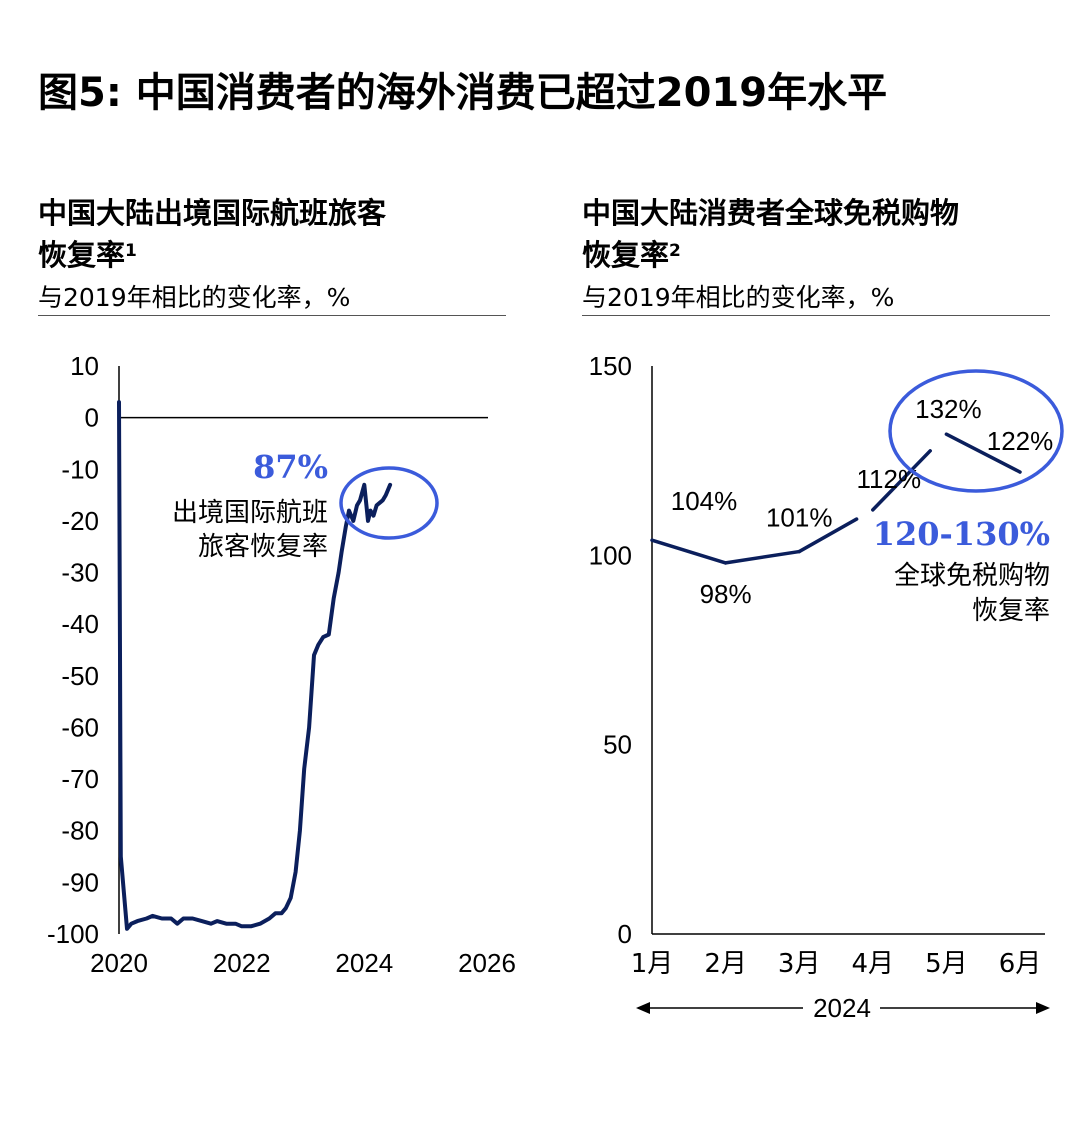  Describe the element at coordinates (242, 963) in the screenshot. I see `left-x-tick-label: 2022` at that location.